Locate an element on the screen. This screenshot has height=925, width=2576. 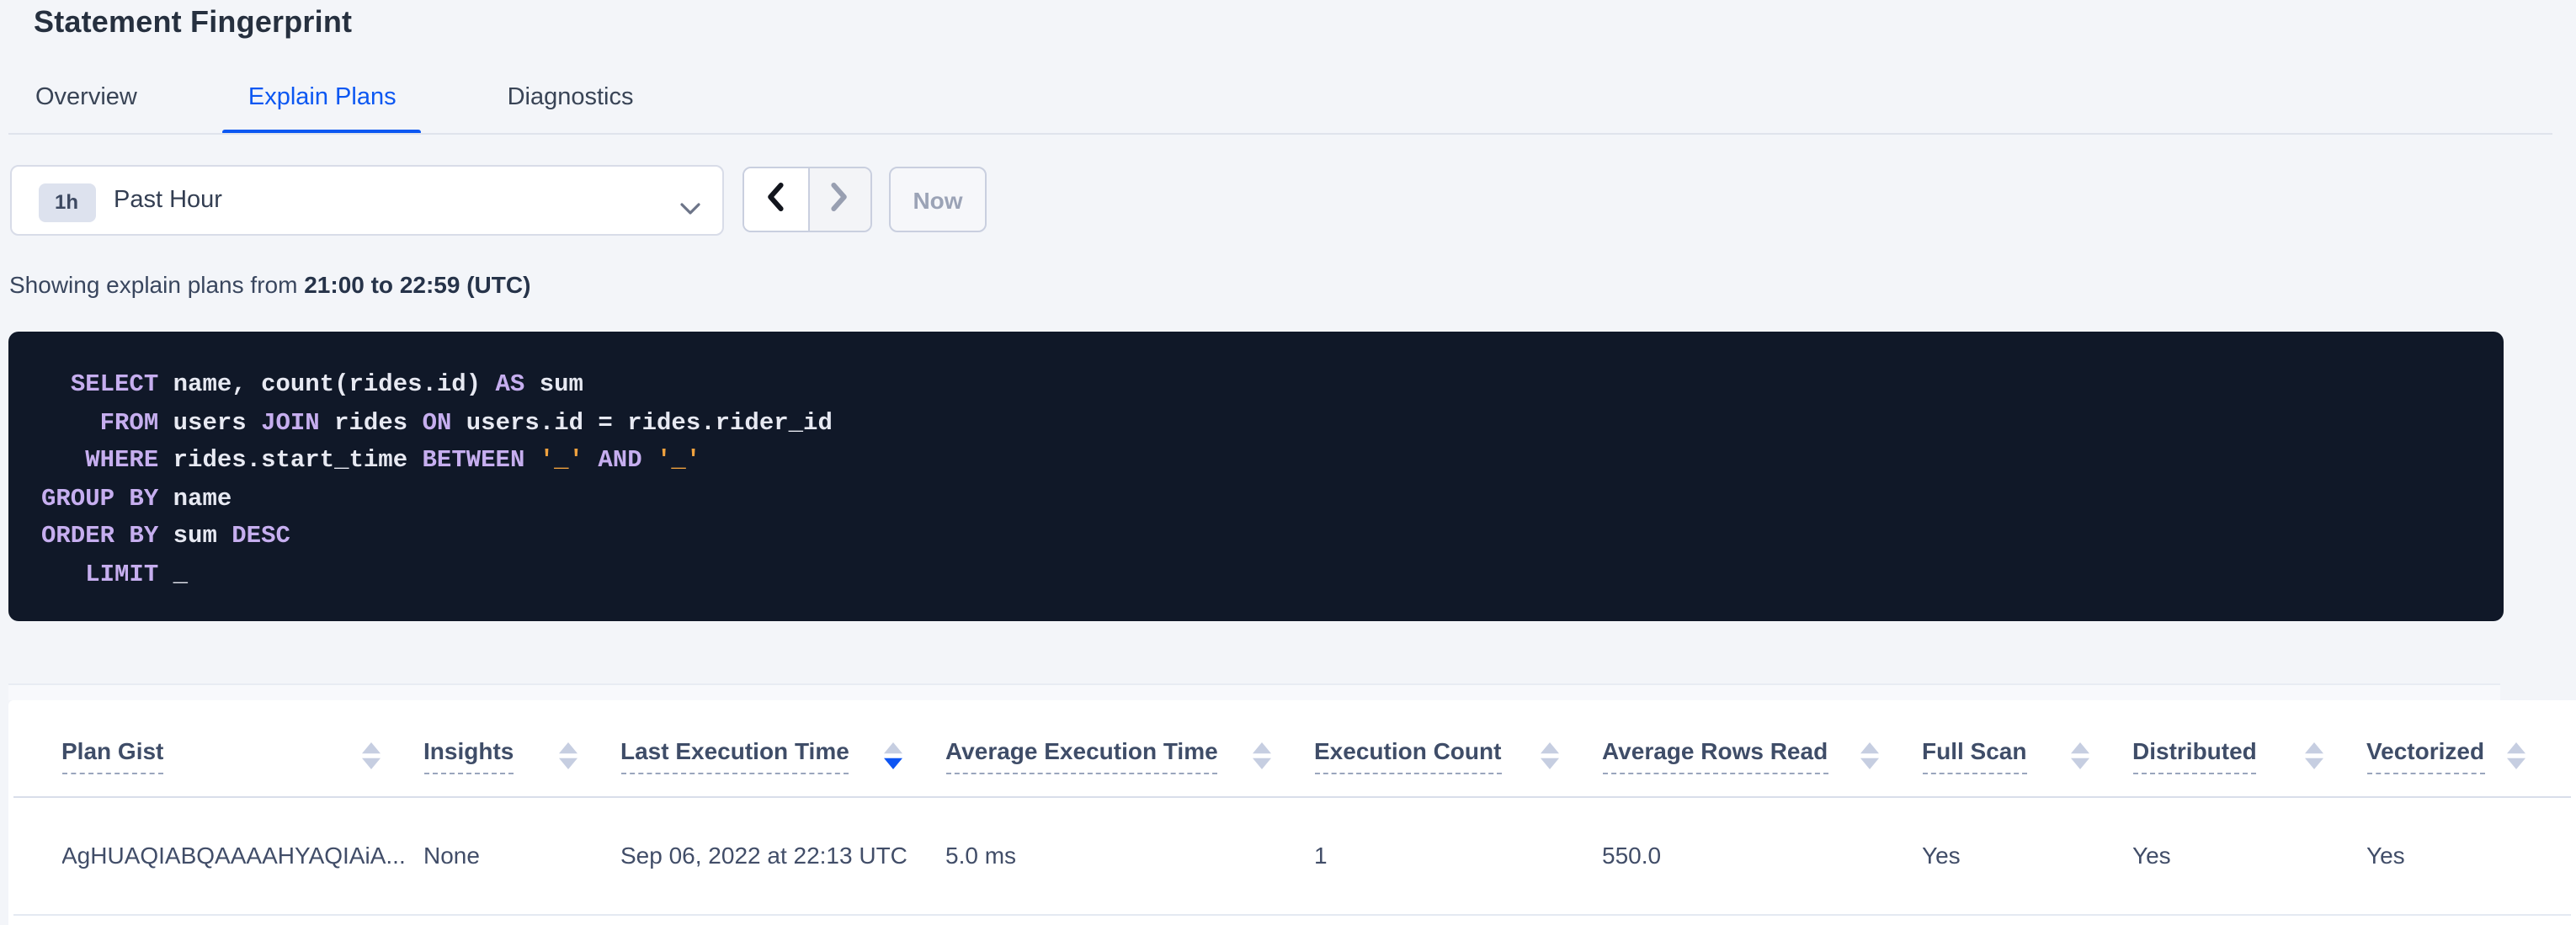
column-label: Last Execution Time is located at coordinates (735, 754).